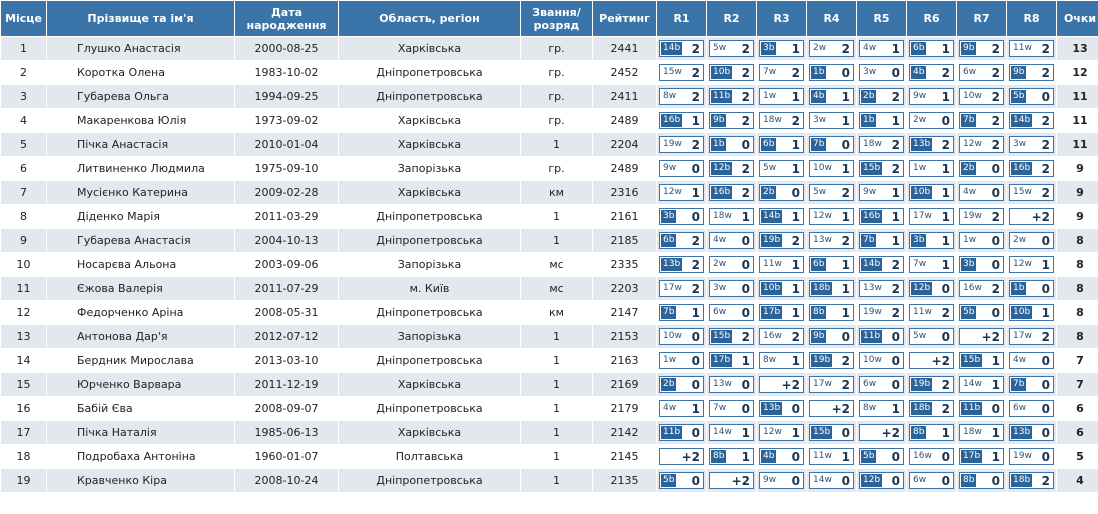 This screenshot has height=514, width=1098. Describe the element at coordinates (781, 456) in the screenshot. I see `round-result-box: 4b 0` at that location.